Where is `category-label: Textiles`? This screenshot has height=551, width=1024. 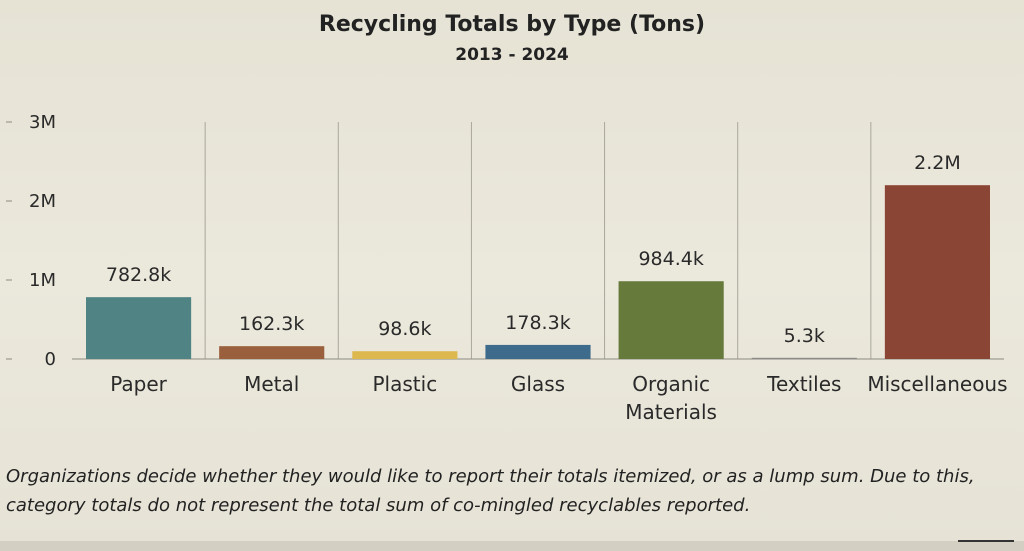 category-label: Textiles is located at coordinates (803, 384).